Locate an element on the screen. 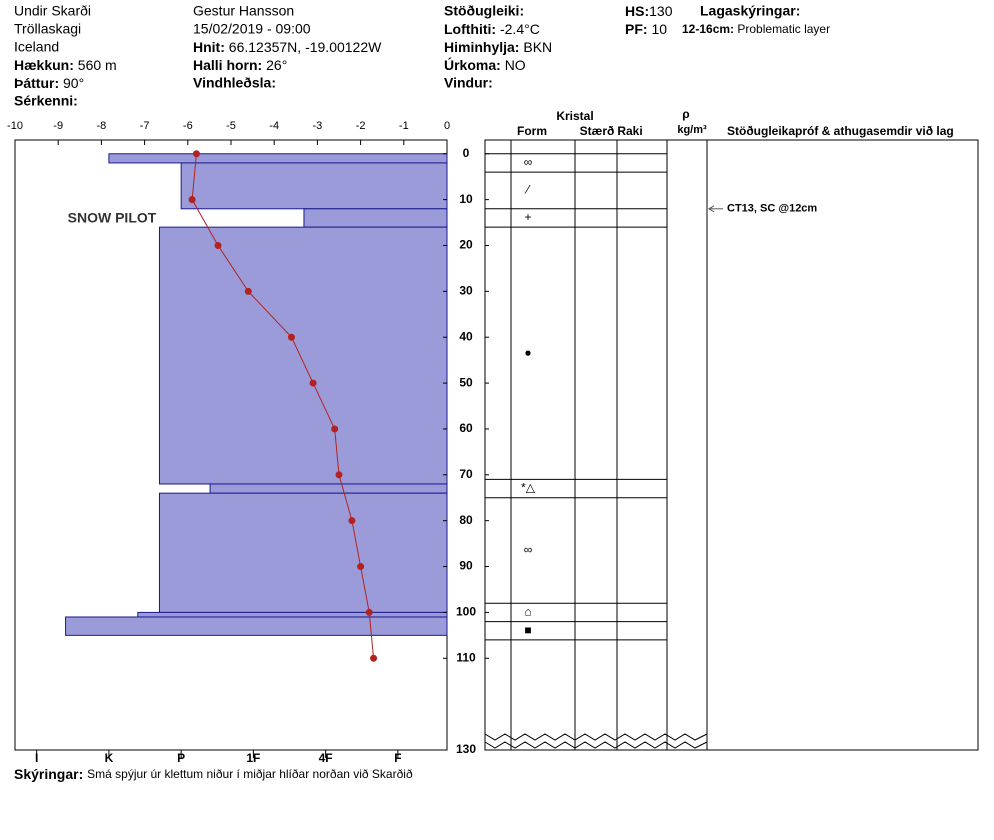 The image size is (994, 840). label: Skýringar: is located at coordinates (48, 774).